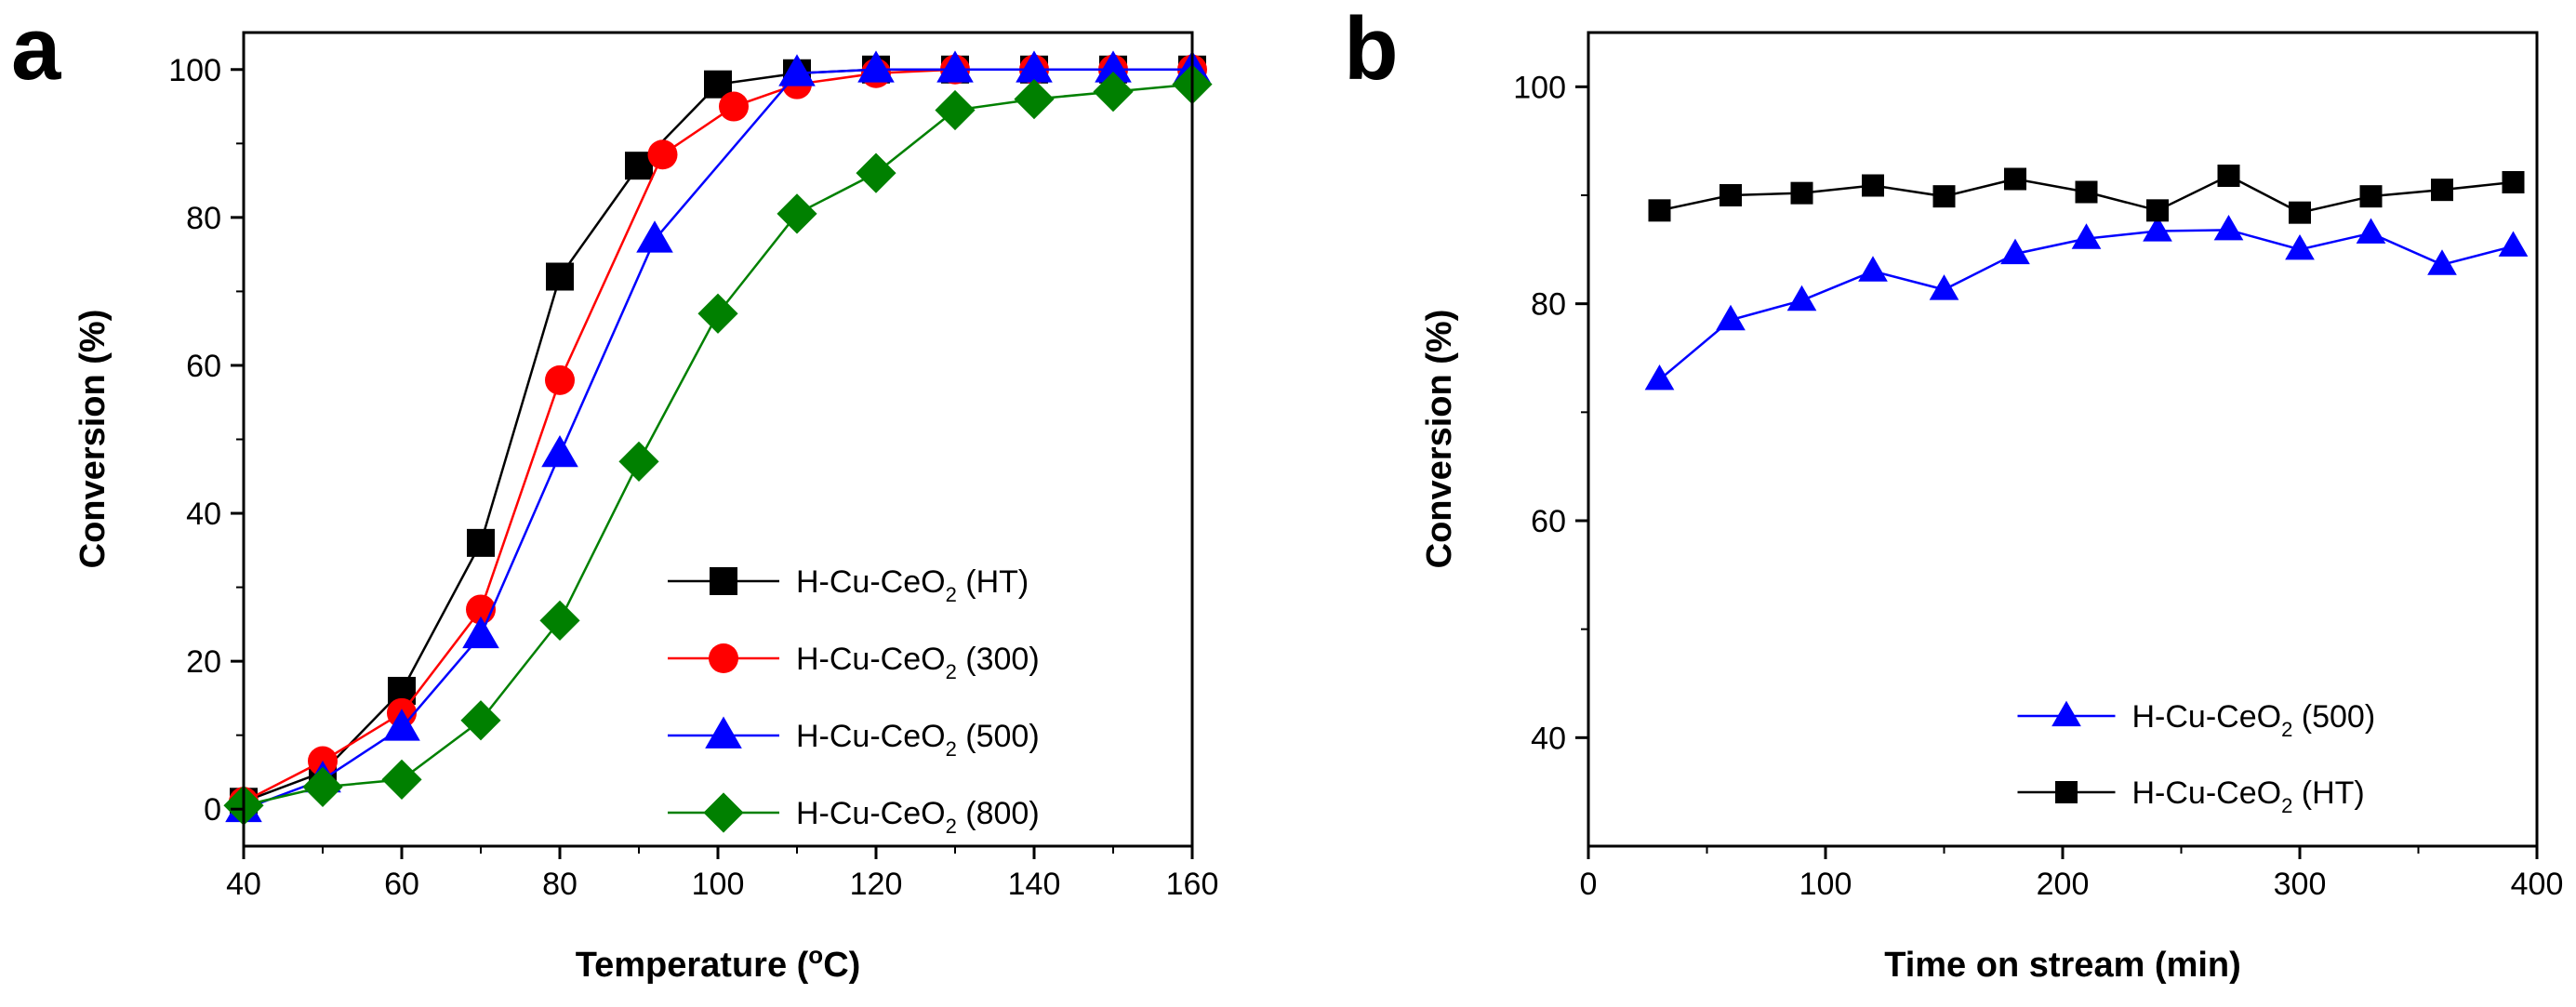 The height and width of the screenshot is (1007, 2576). I want to click on panel-a-legend-label: H-Cu-CeO2 (HT), so click(912, 585).